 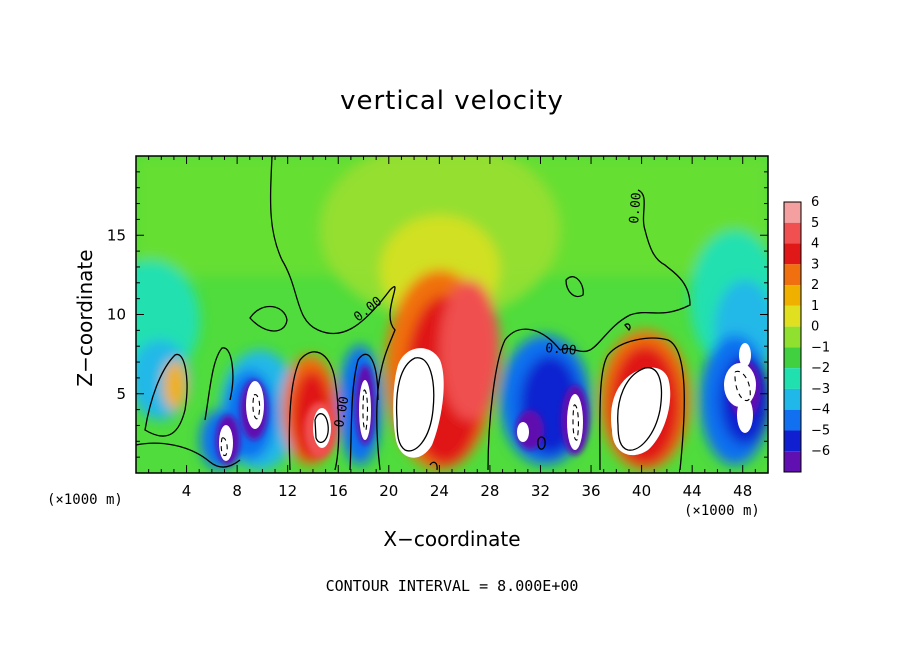 What do you see at coordinates (452, 101) in the screenshot?
I see `chart-title: vertical velocity` at bounding box center [452, 101].